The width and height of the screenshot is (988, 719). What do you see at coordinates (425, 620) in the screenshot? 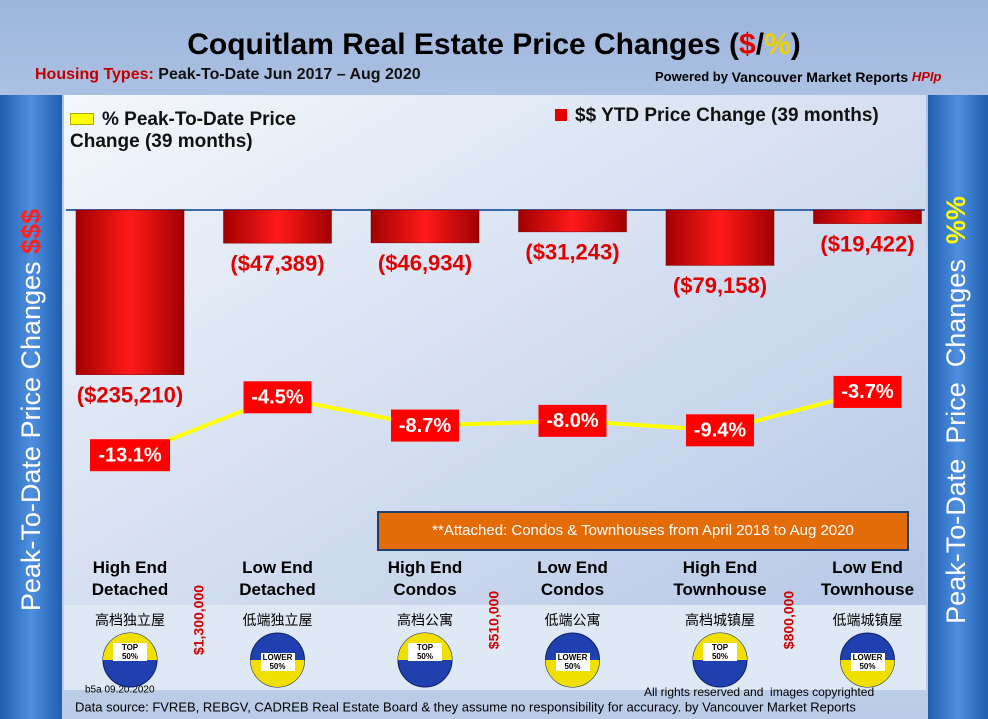
I see `x-tick-label-zh: 高档公寓` at bounding box center [425, 620].